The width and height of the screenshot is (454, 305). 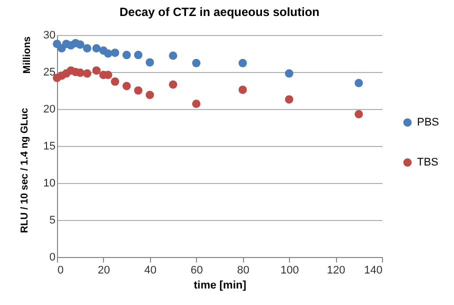 What do you see at coordinates (289, 270) in the screenshot?
I see `x-tick-label: 100` at bounding box center [289, 270].